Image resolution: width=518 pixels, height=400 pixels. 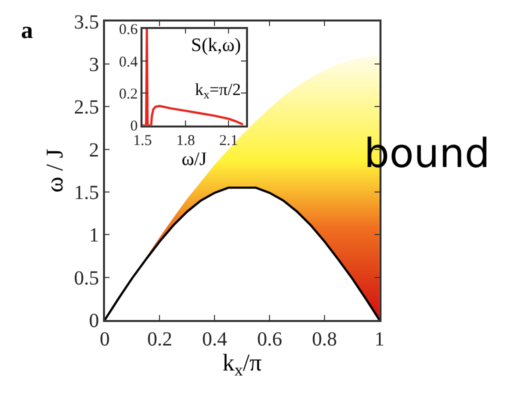 What do you see at coordinates (324, 339) in the screenshot?
I see `x-tick-label: 0.8` at bounding box center [324, 339].